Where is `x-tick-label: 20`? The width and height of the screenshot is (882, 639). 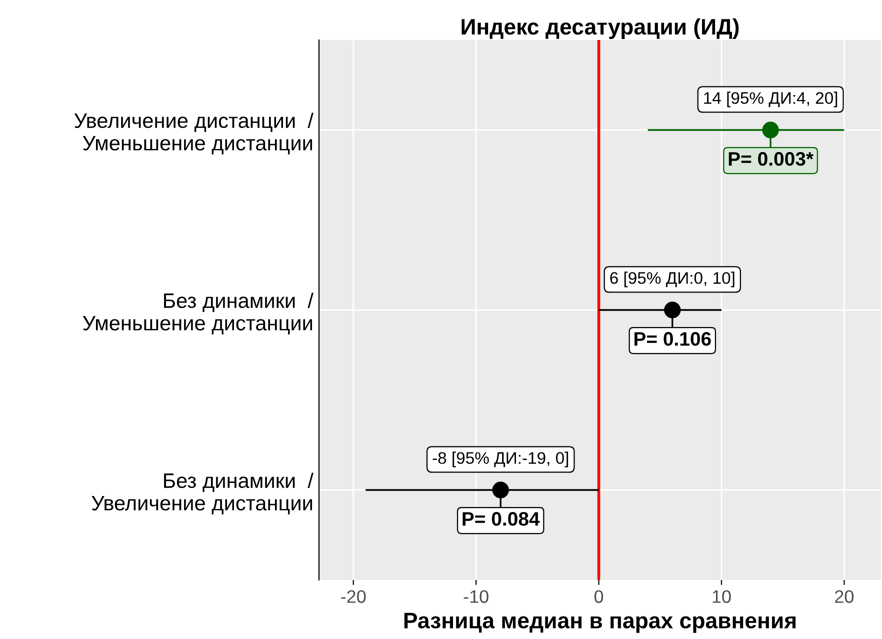 x-tick-label: 20 is located at coordinates (844, 596).